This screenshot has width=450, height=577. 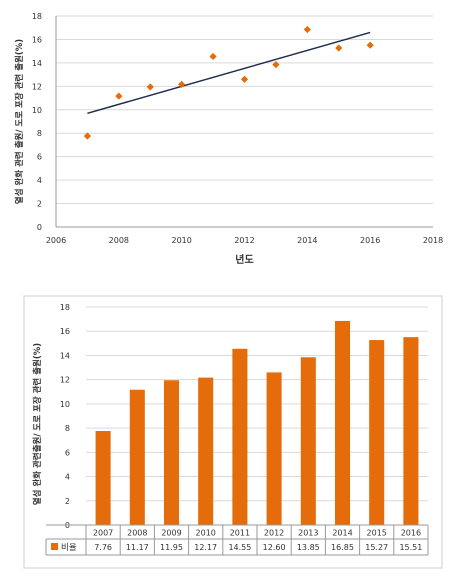 What do you see at coordinates (37, 424) in the screenshot?
I see `y-axis-label: 열섬 완화 관련출원/ 도로 포장 관련 출원(%)` at bounding box center [37, 424].